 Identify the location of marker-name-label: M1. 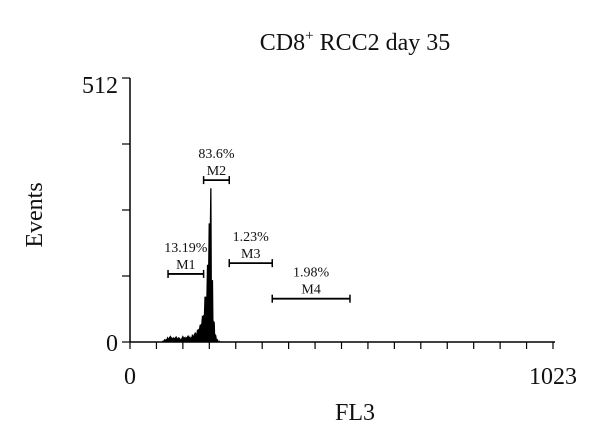
(185, 265).